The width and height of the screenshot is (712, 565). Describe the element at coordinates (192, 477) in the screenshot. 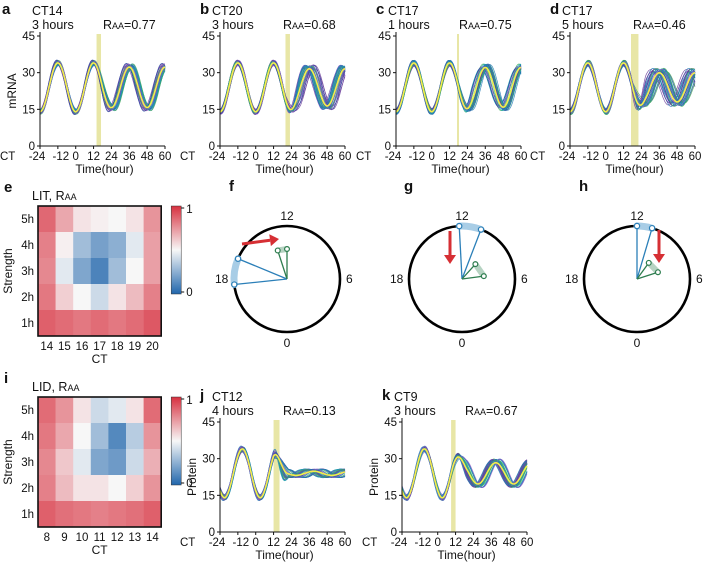

I see `y-axis-title-j: Protein` at that location.